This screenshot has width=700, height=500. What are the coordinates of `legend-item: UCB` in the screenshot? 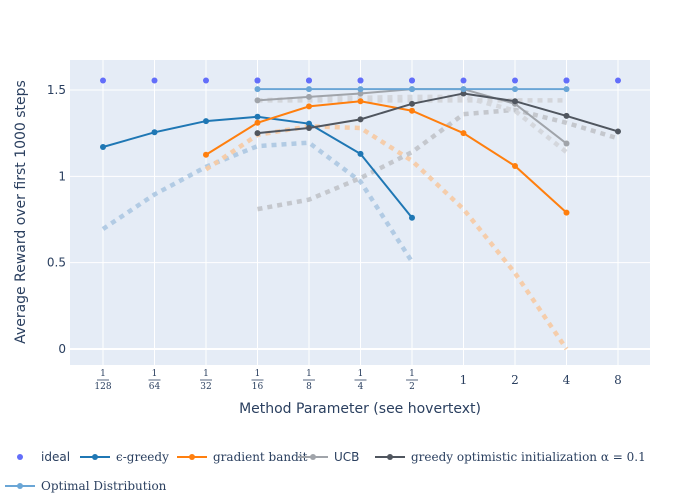 It's located at (328, 457).